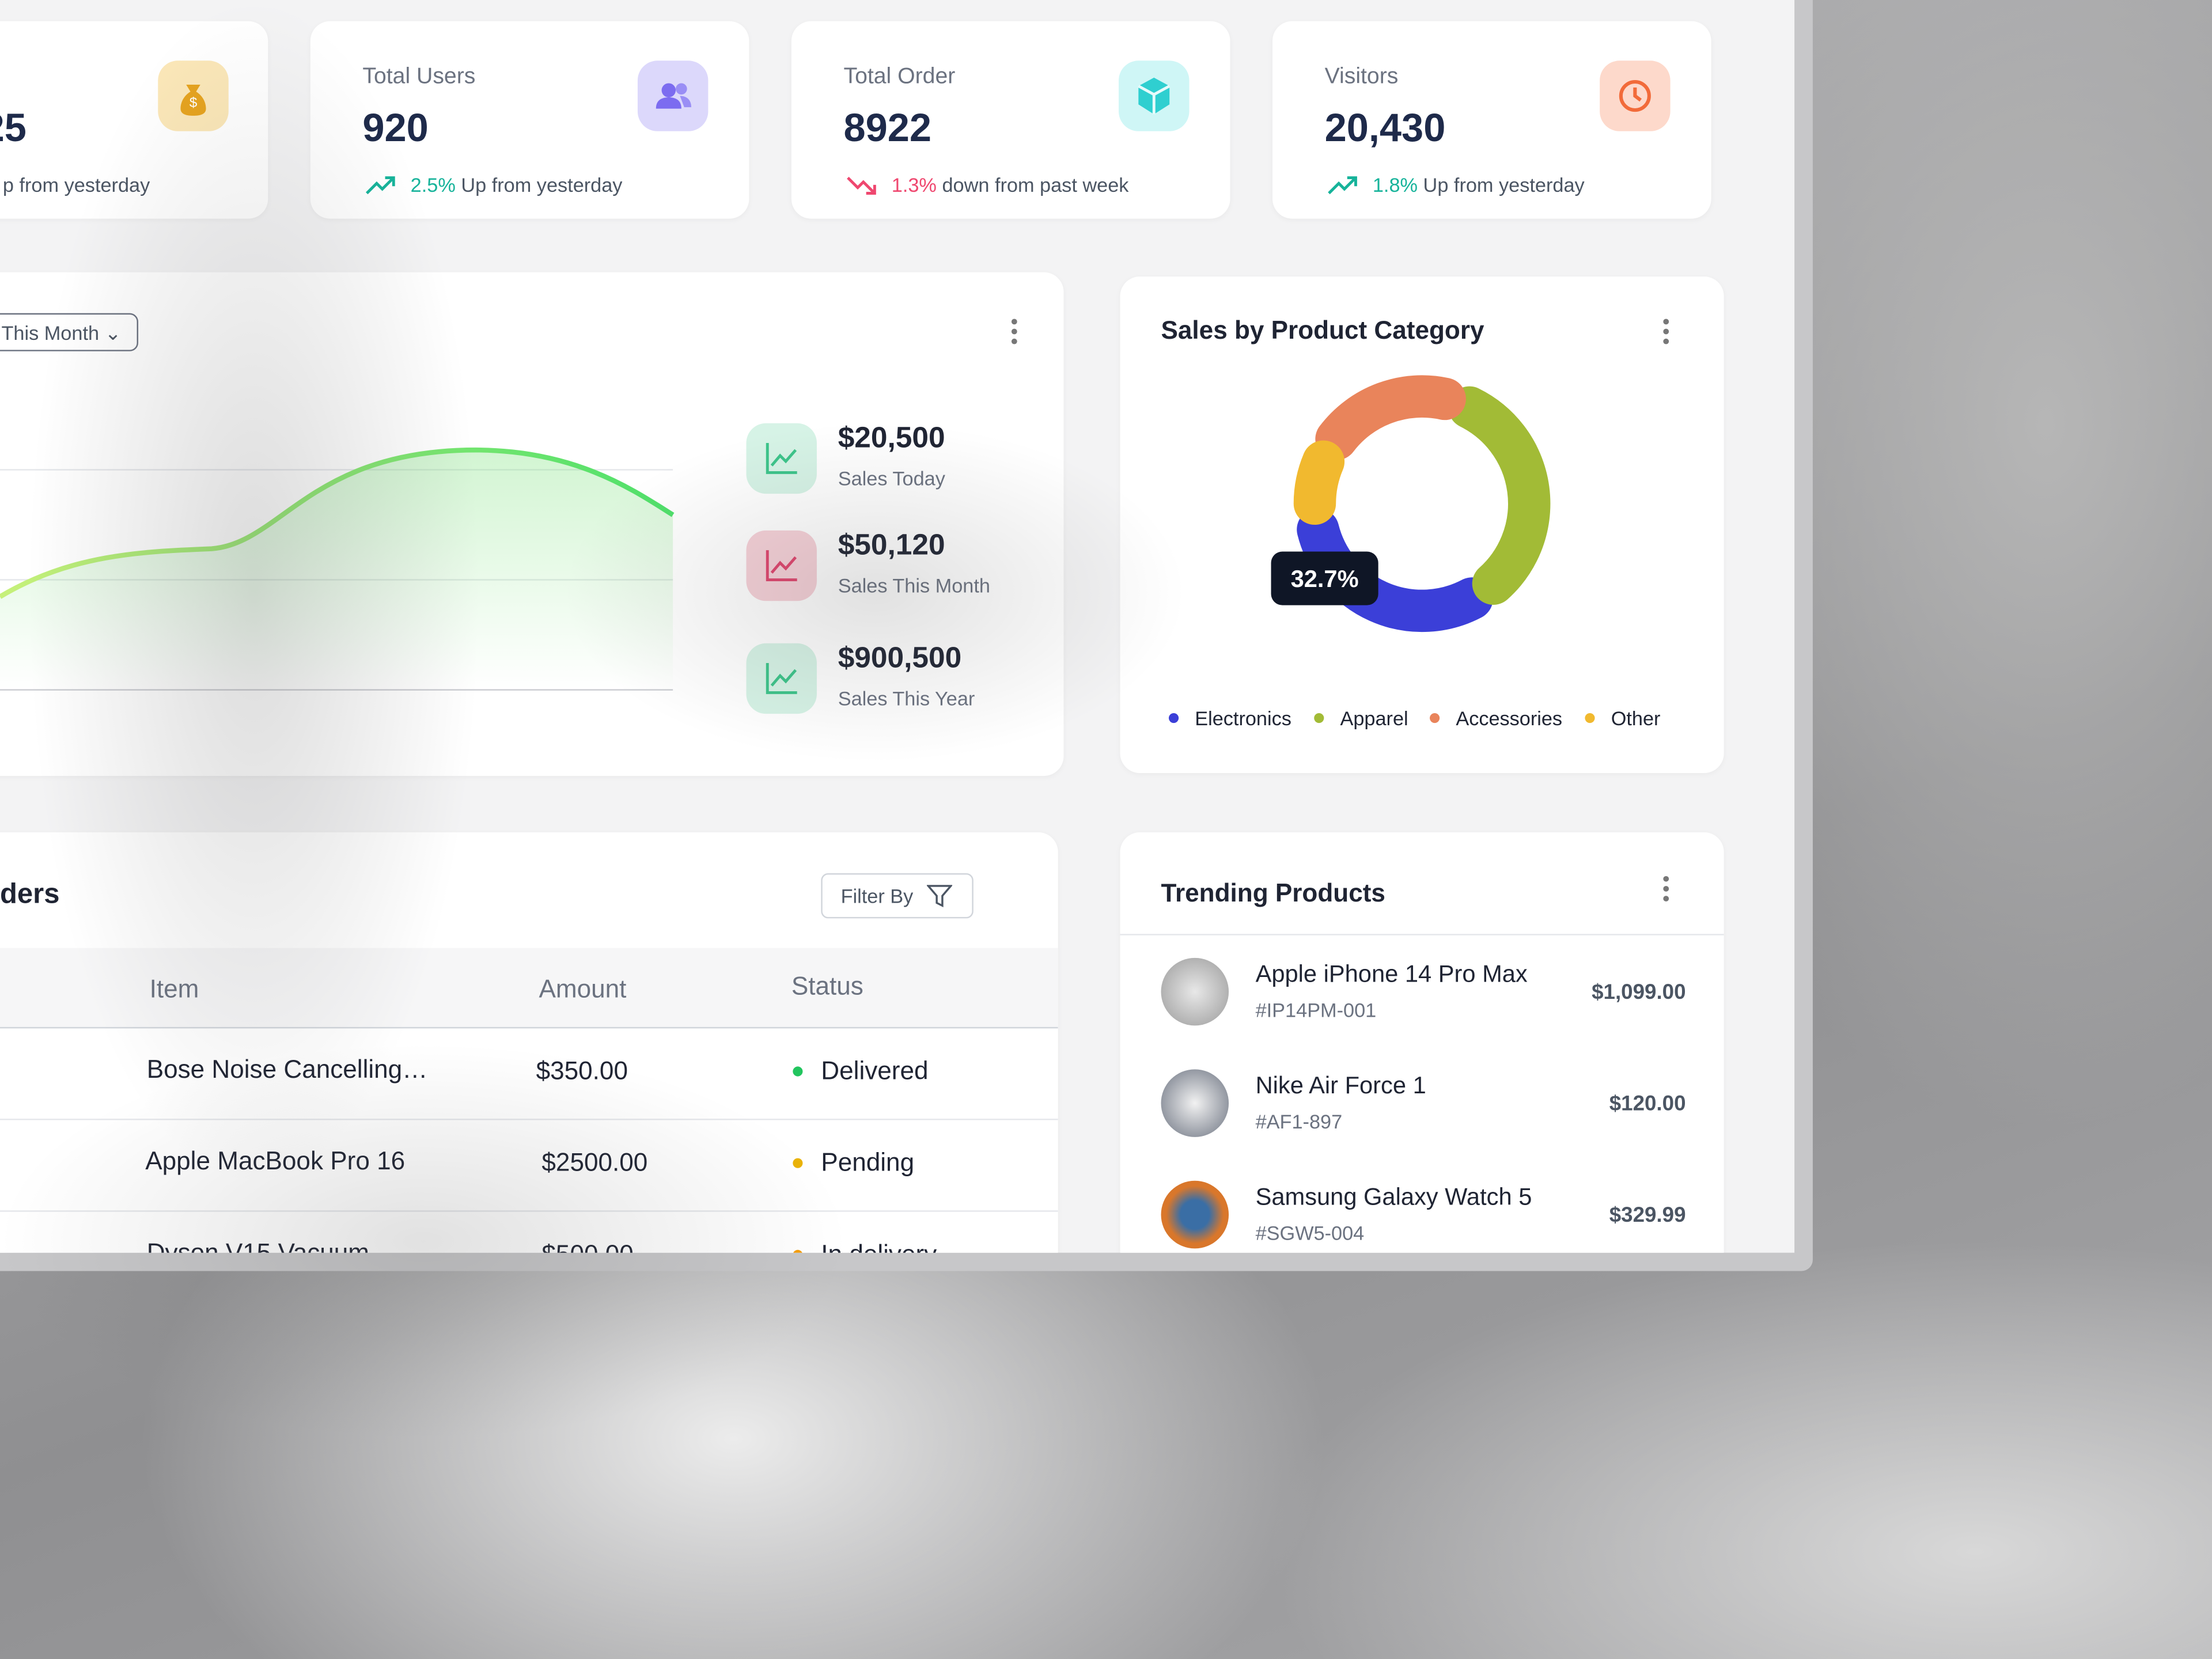 The width and height of the screenshot is (2212, 1659). What do you see at coordinates (939, 896) in the screenshot?
I see `filter-icon` at bounding box center [939, 896].